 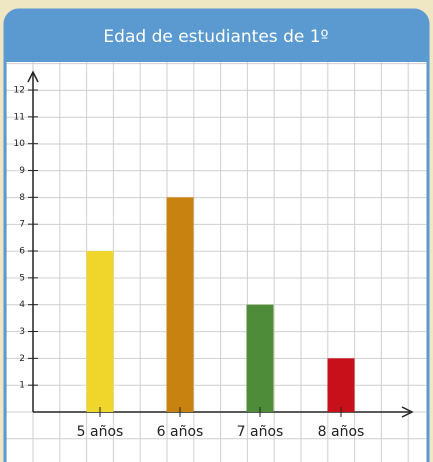 I want to click on y-tick-label: 9, so click(x=22, y=171).